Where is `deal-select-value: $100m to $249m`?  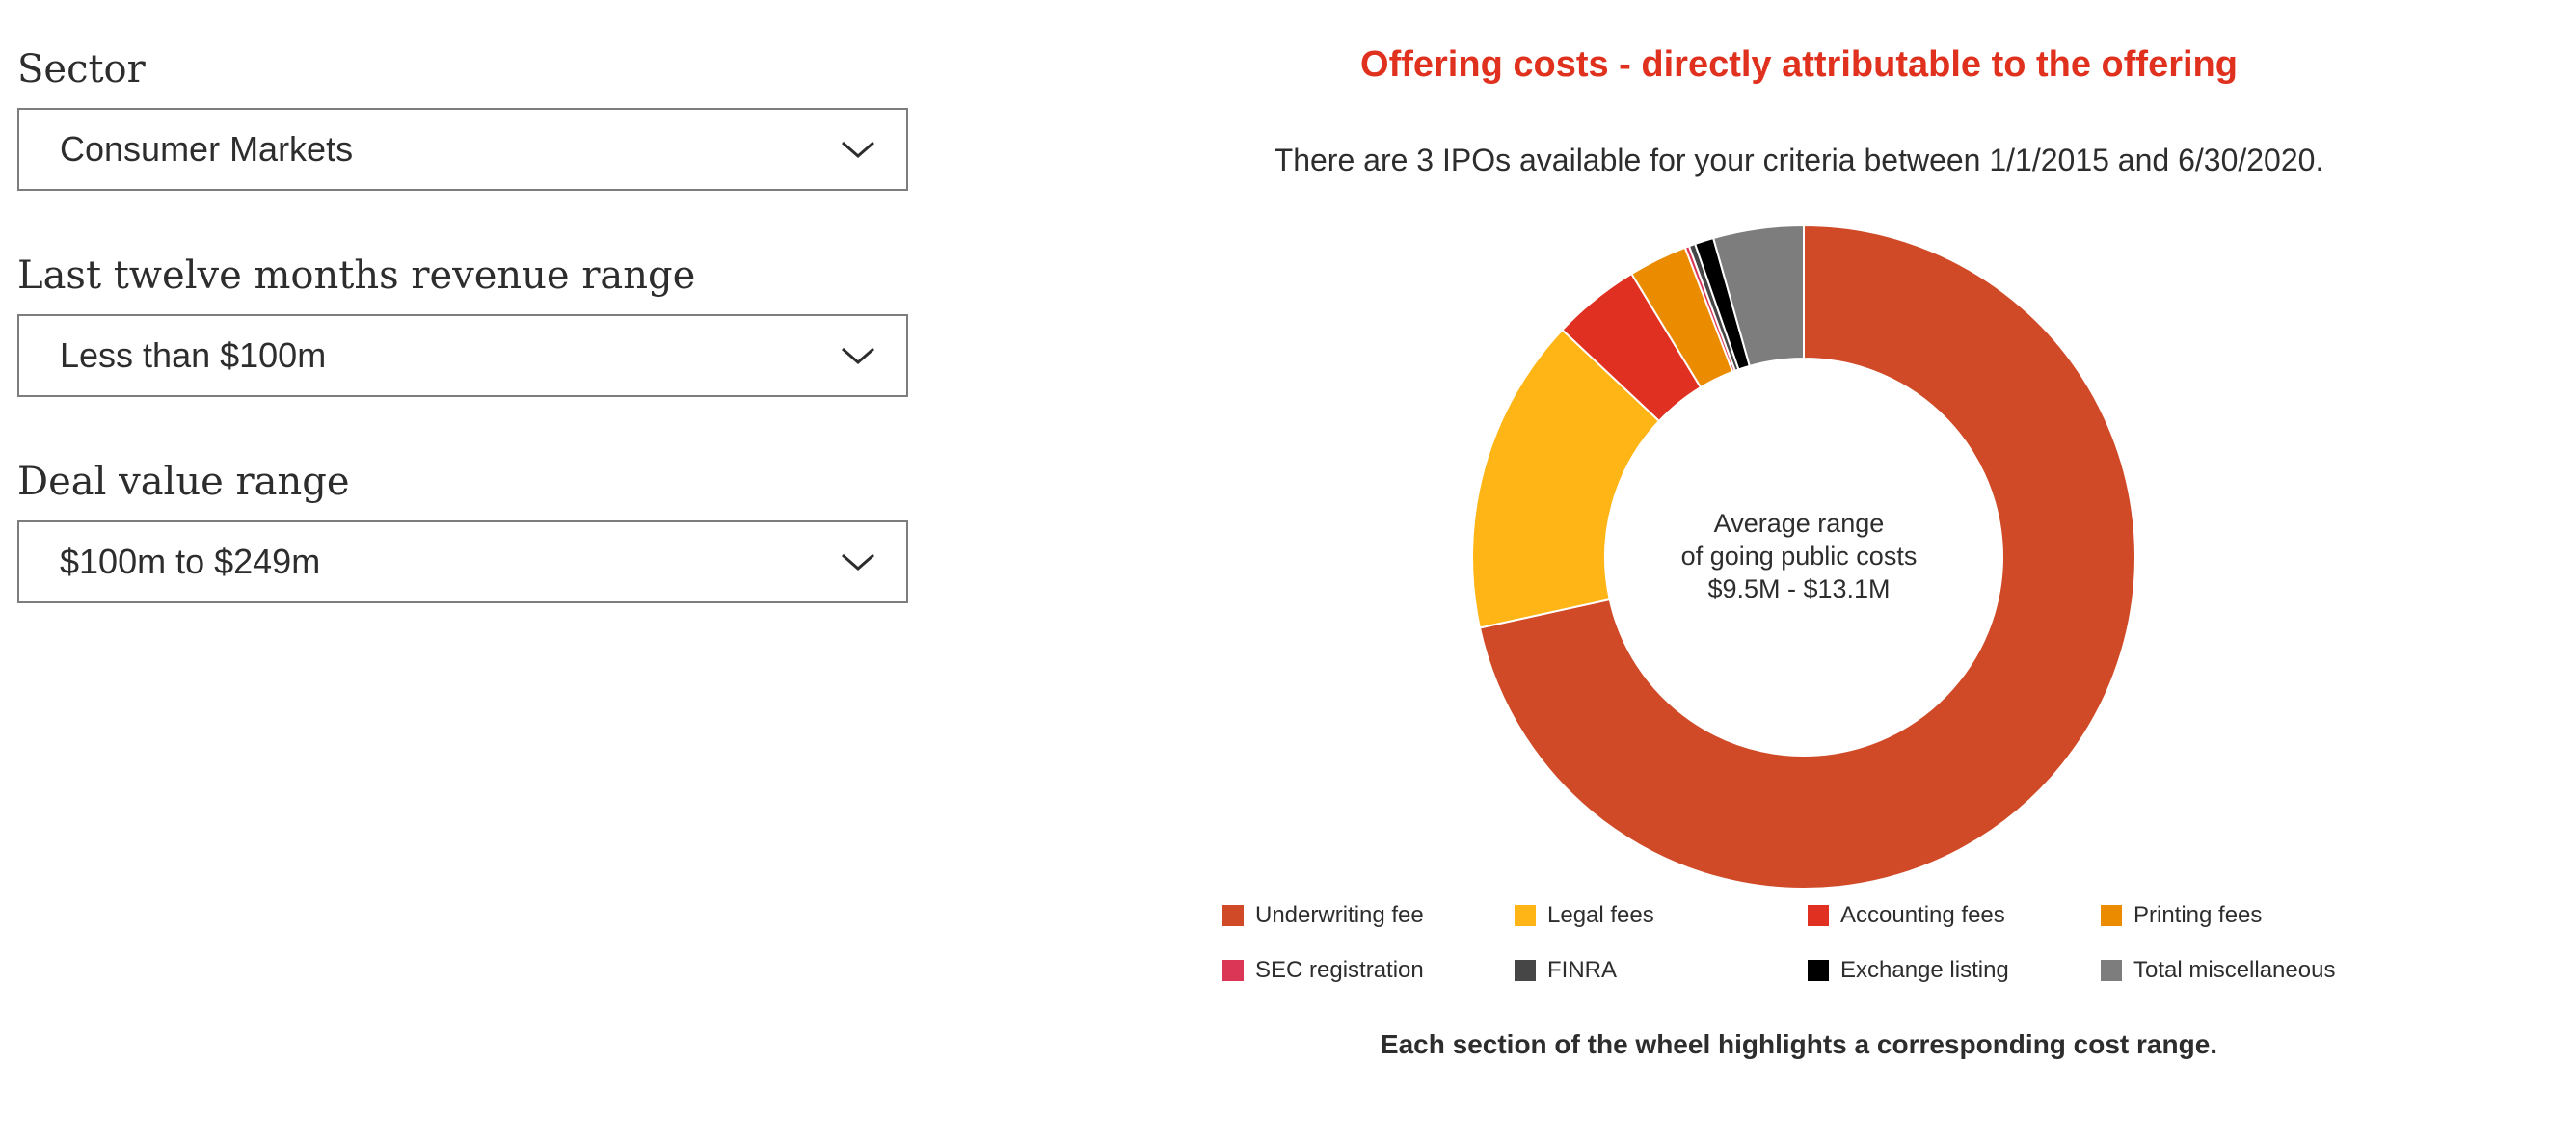 deal-select-value: $100m to $249m is located at coordinates (191, 562).